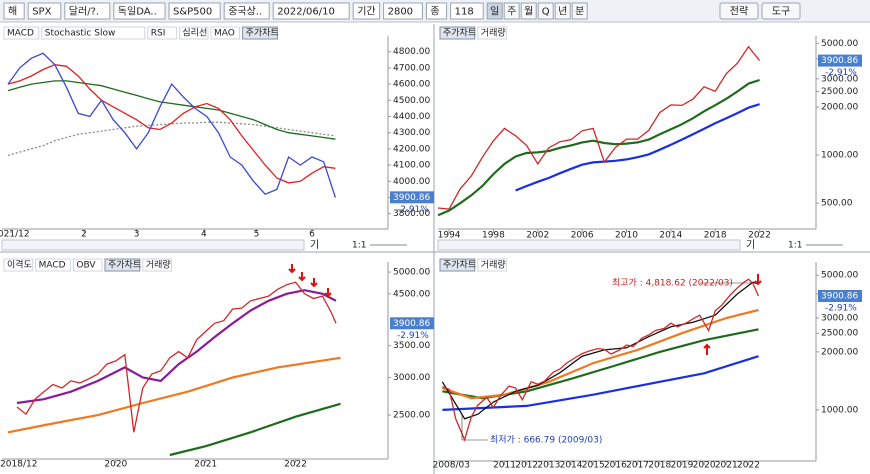 The image size is (870, 474). What do you see at coordinates (84, 235) in the screenshot?
I see `x-tick-label: 2` at bounding box center [84, 235].